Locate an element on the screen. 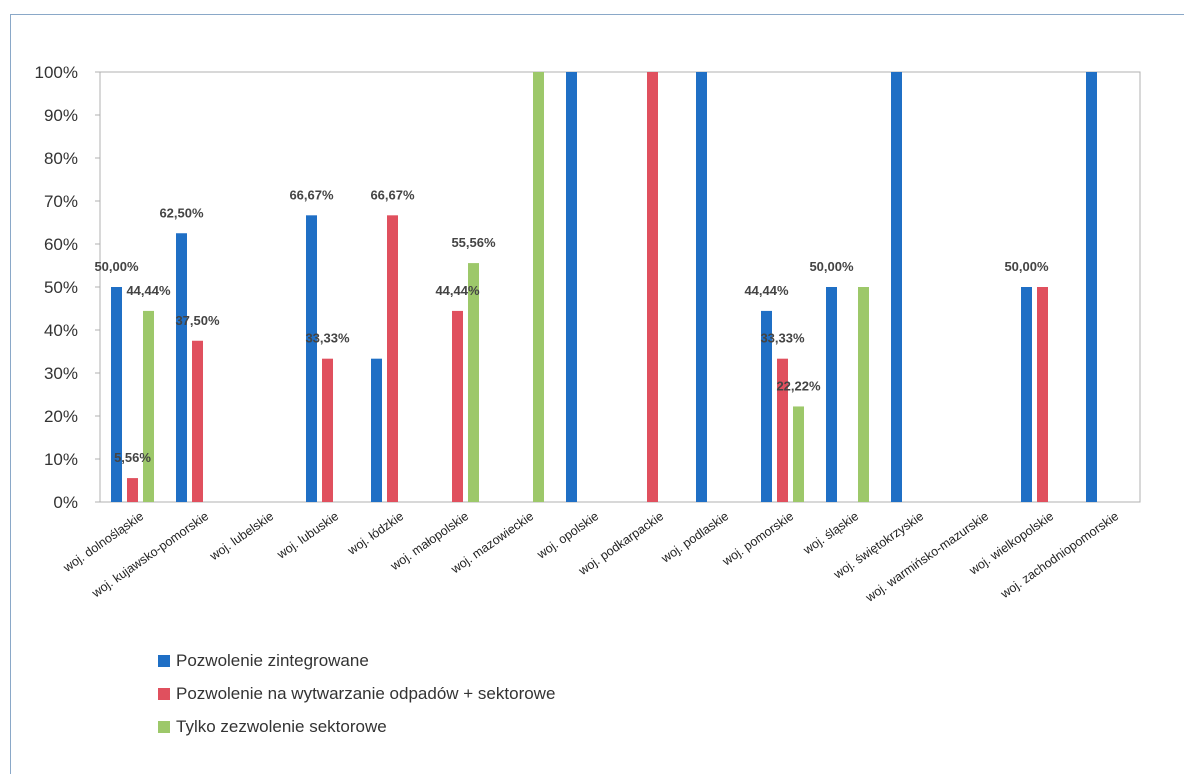 The height and width of the screenshot is (774, 1184). x-tick-label: woj. zachodniopomorskie is located at coordinates (1059, 555).